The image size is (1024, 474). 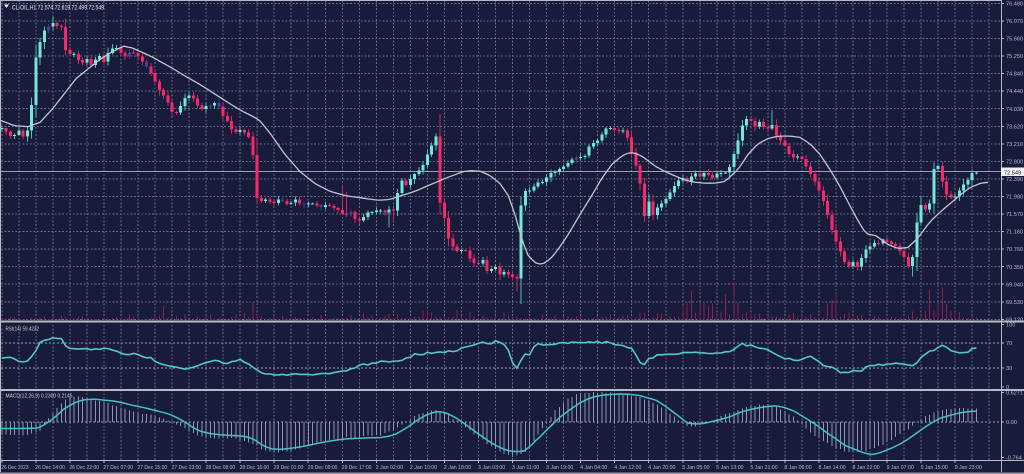 What do you see at coordinates (1014, 110) in the screenshot?
I see `svg-text: 74.030` at bounding box center [1014, 110].